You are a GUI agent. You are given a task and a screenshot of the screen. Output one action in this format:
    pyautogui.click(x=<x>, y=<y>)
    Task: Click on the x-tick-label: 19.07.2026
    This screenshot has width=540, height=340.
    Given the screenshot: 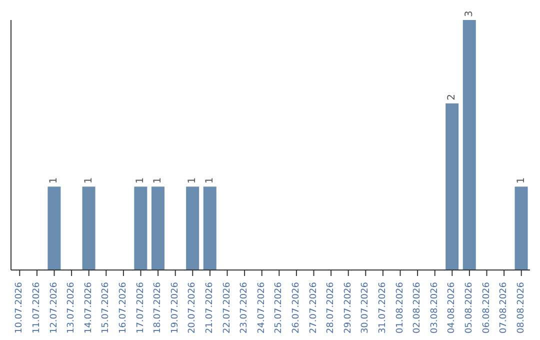 What is the action you would take?
    pyautogui.click(x=175, y=308)
    